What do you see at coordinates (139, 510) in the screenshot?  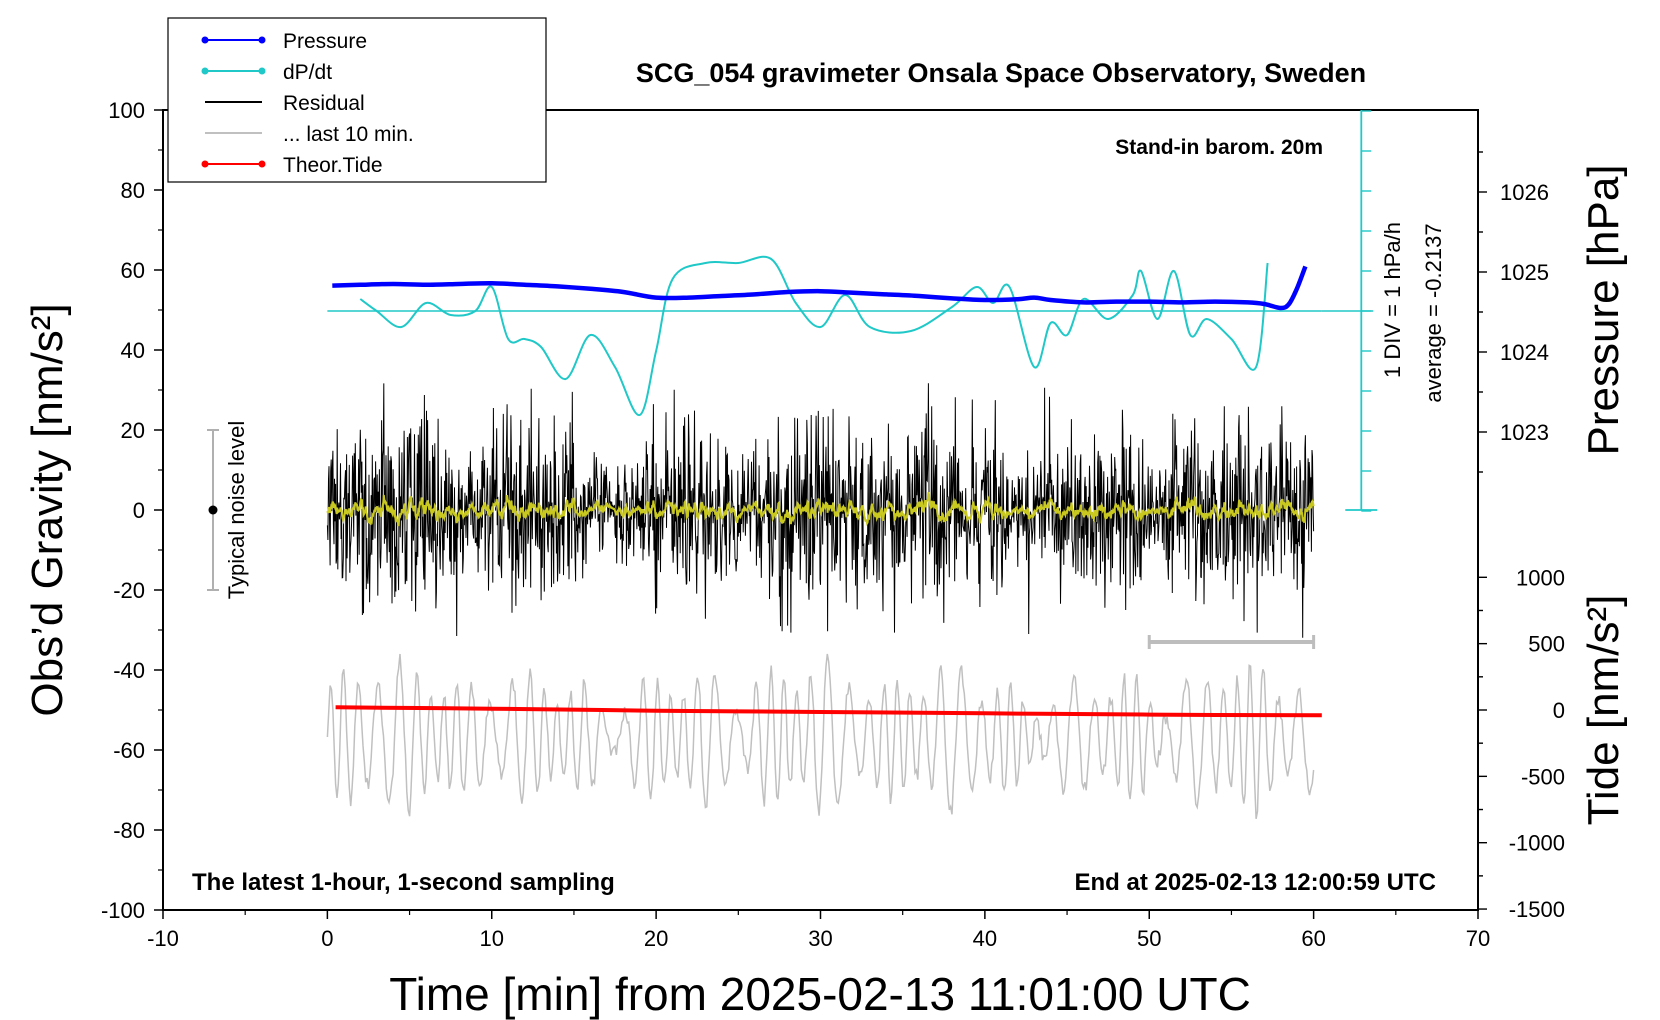 I see `y-tick-label: 0` at bounding box center [139, 510].